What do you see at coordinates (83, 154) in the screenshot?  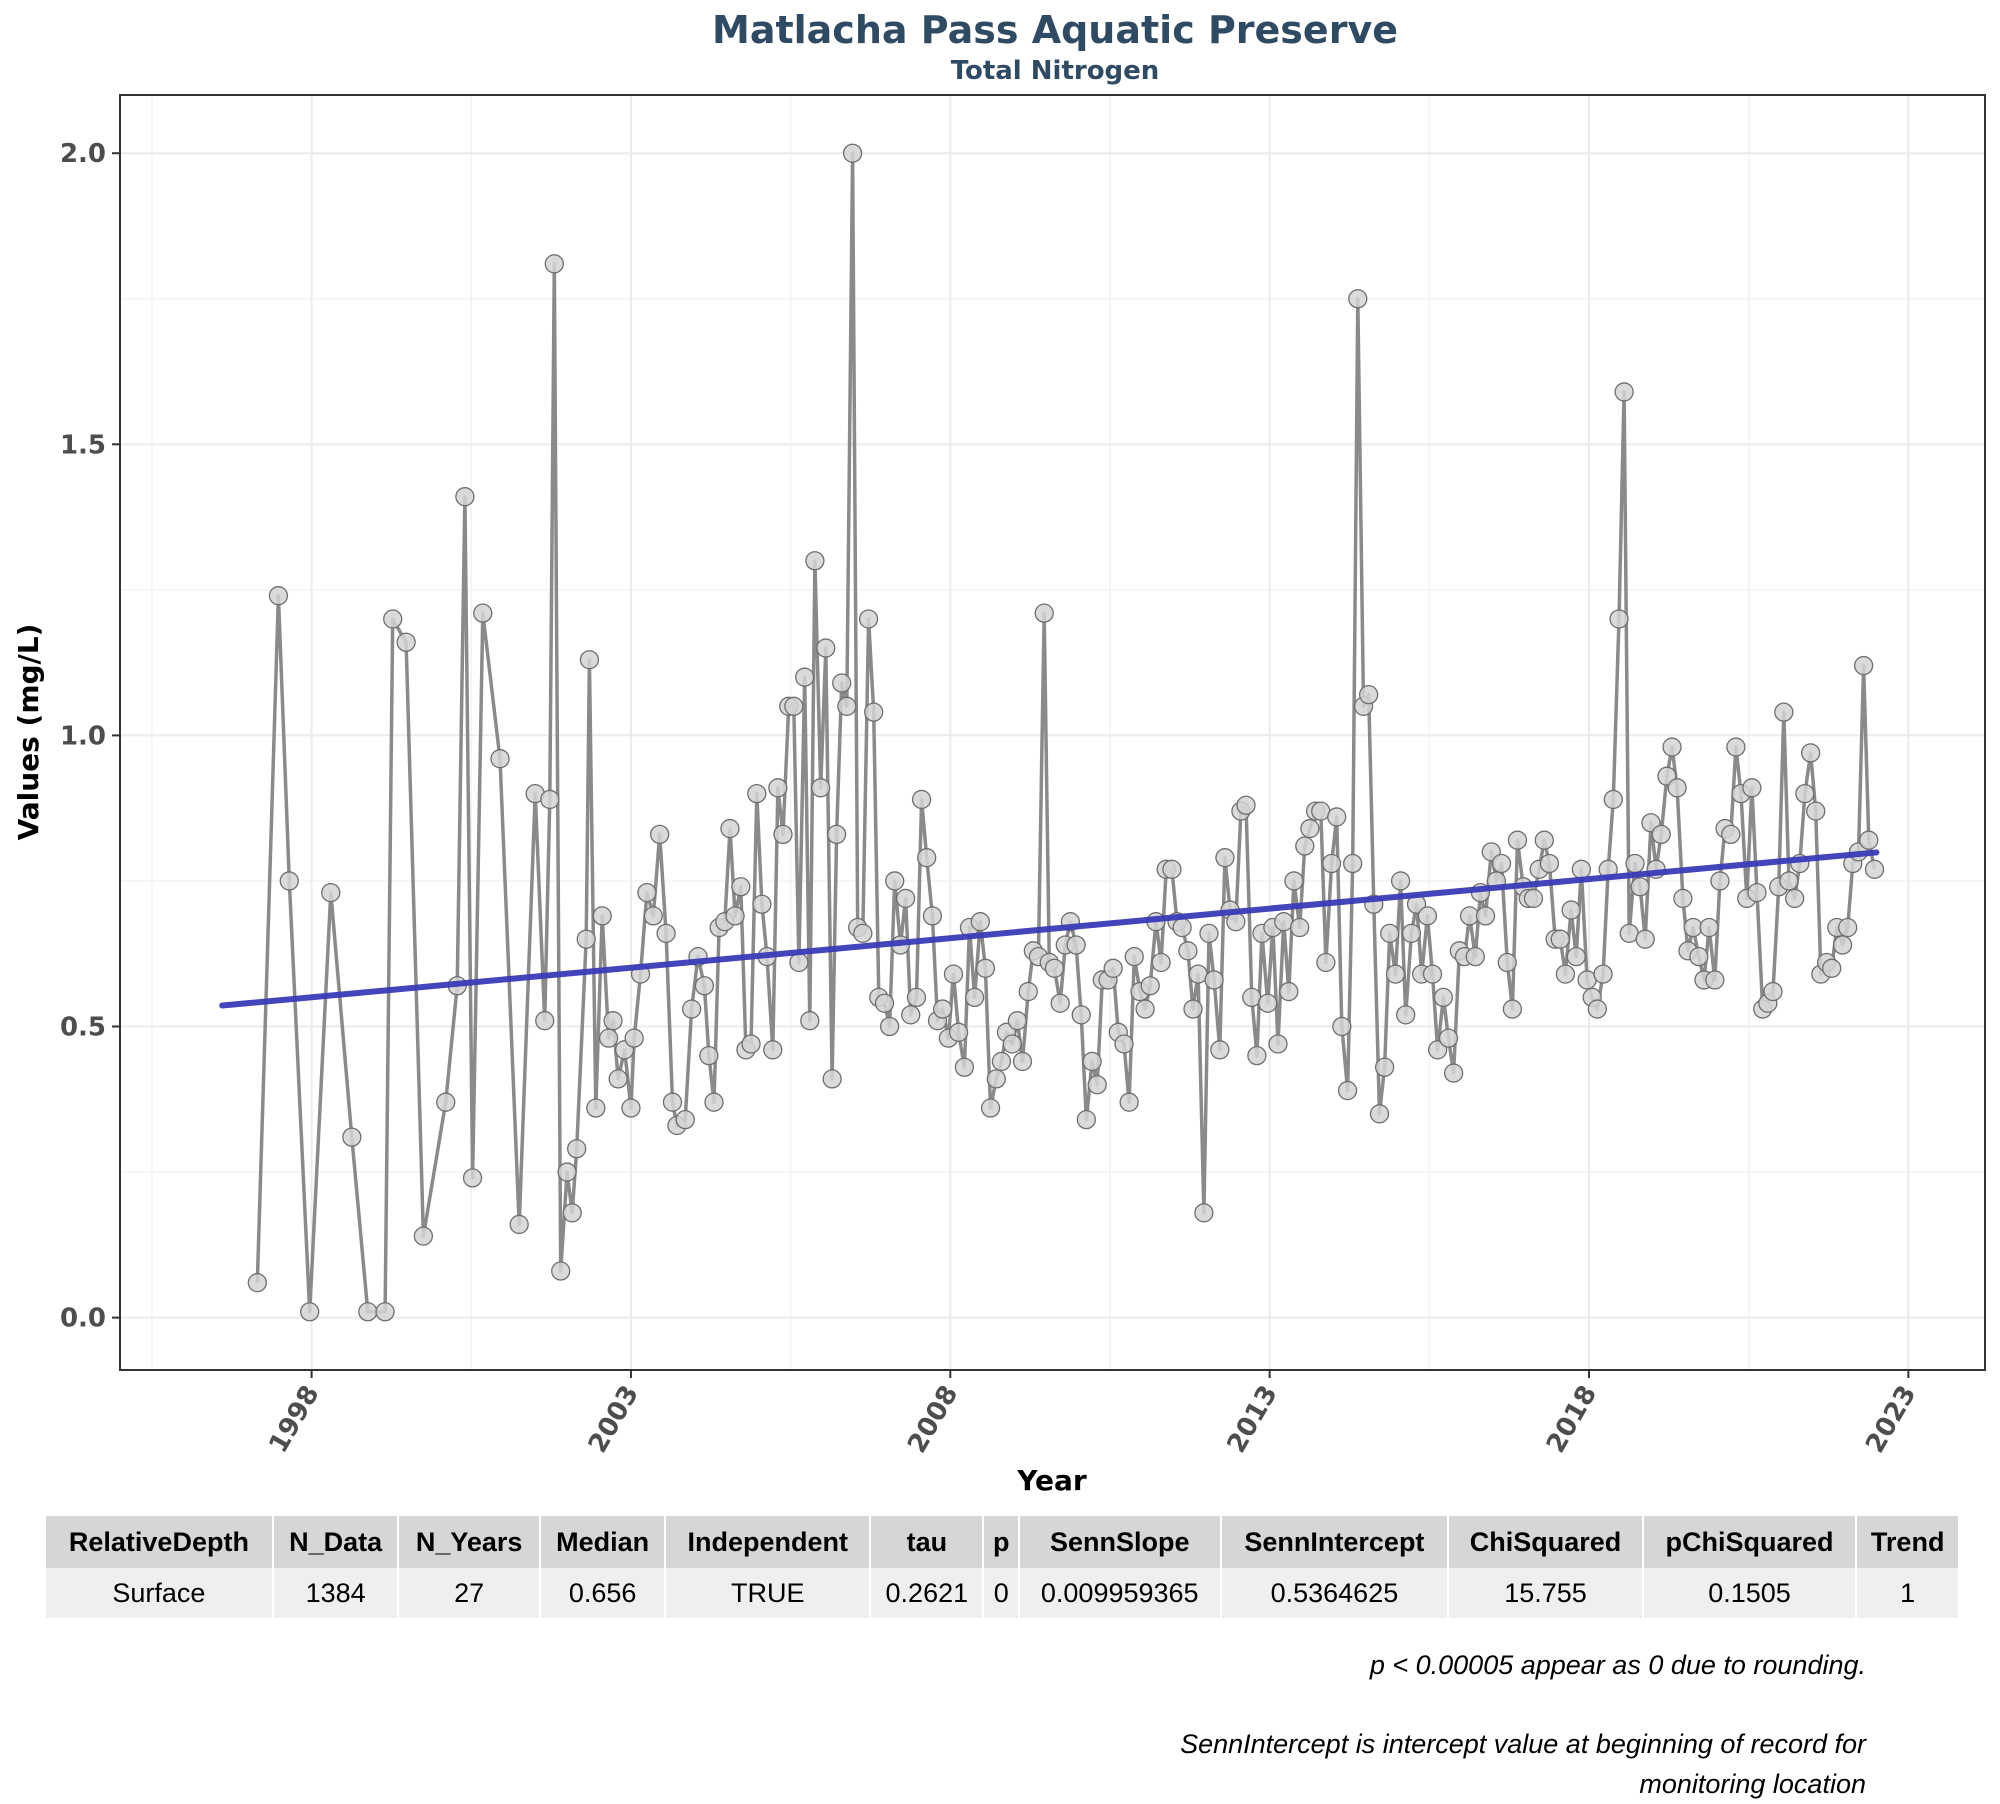 I see `y-tick-label: 2.0` at bounding box center [83, 154].